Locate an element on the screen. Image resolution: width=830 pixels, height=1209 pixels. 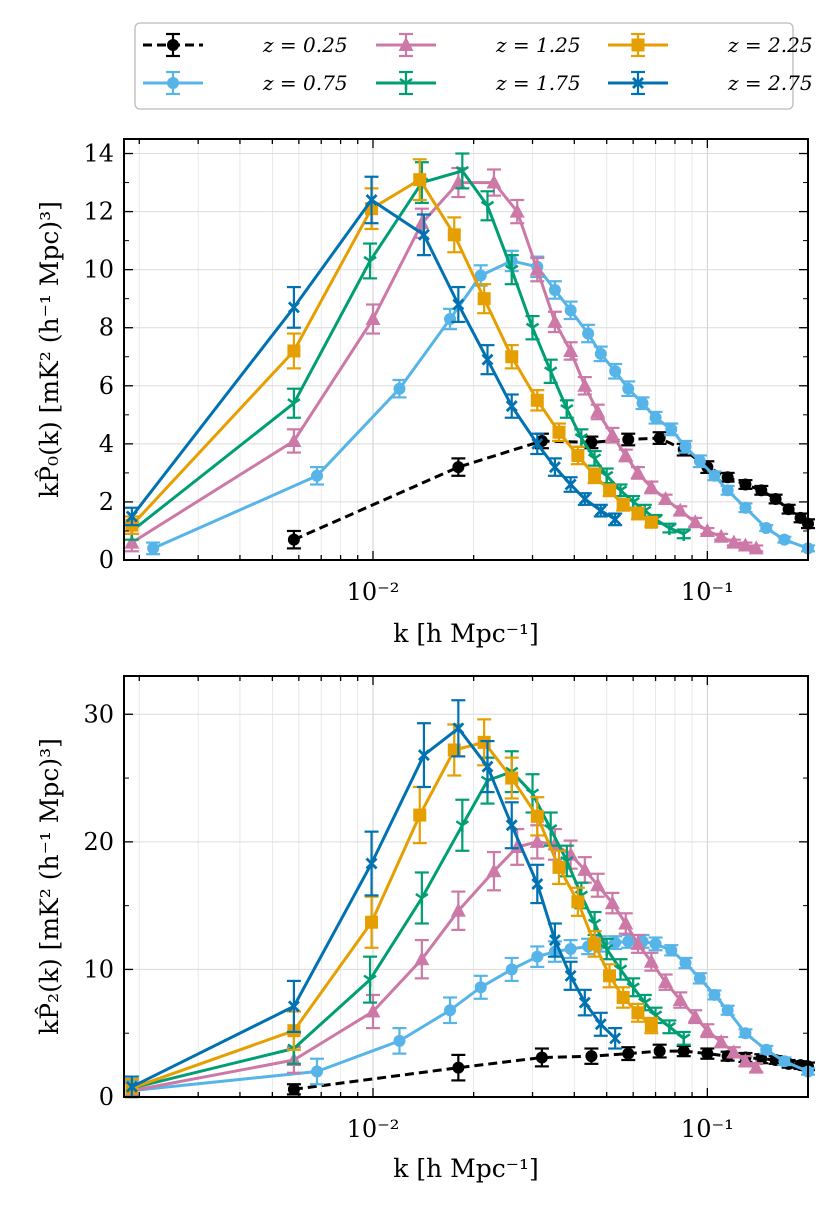
x-axis-label: k [h Mpc⁻¹] is located at coordinates (465, 1168).